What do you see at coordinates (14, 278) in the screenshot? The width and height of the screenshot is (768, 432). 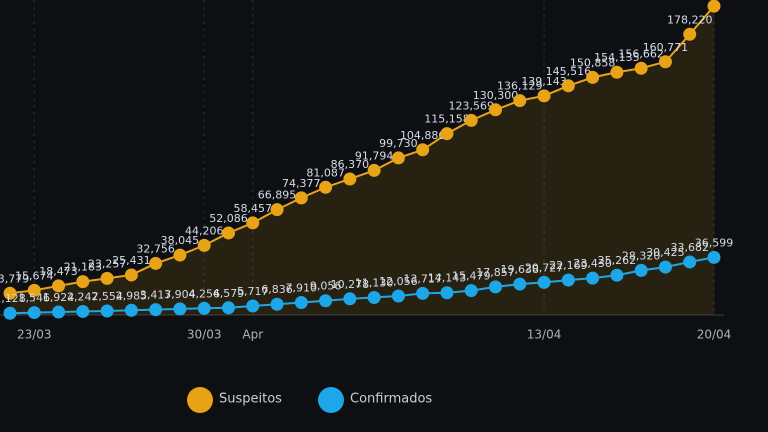 I see `data-label: 13,779` at bounding box center [14, 278].